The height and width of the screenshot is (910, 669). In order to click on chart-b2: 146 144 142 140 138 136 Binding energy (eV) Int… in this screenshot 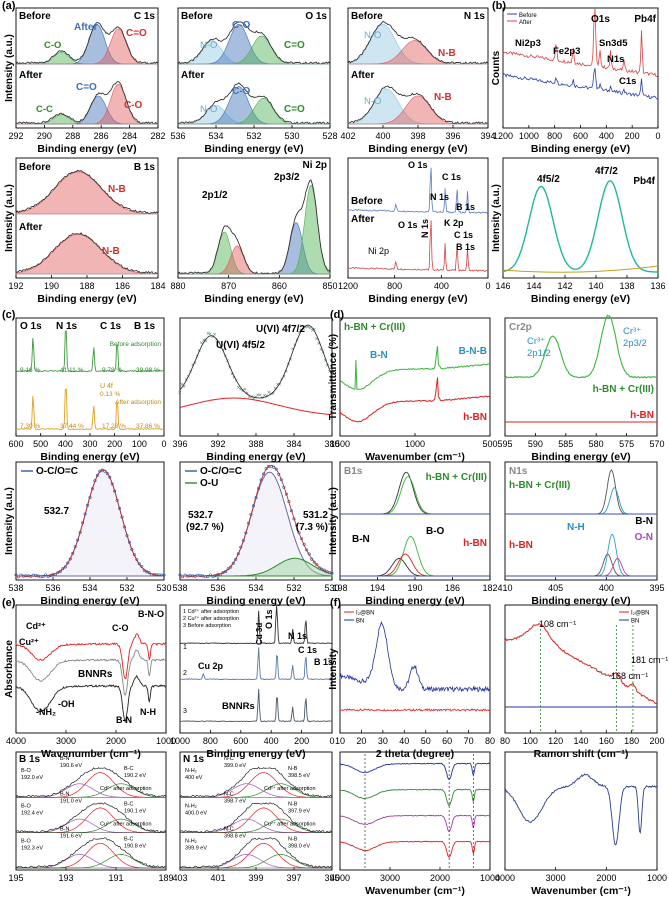, I will do `click(578, 231)`.